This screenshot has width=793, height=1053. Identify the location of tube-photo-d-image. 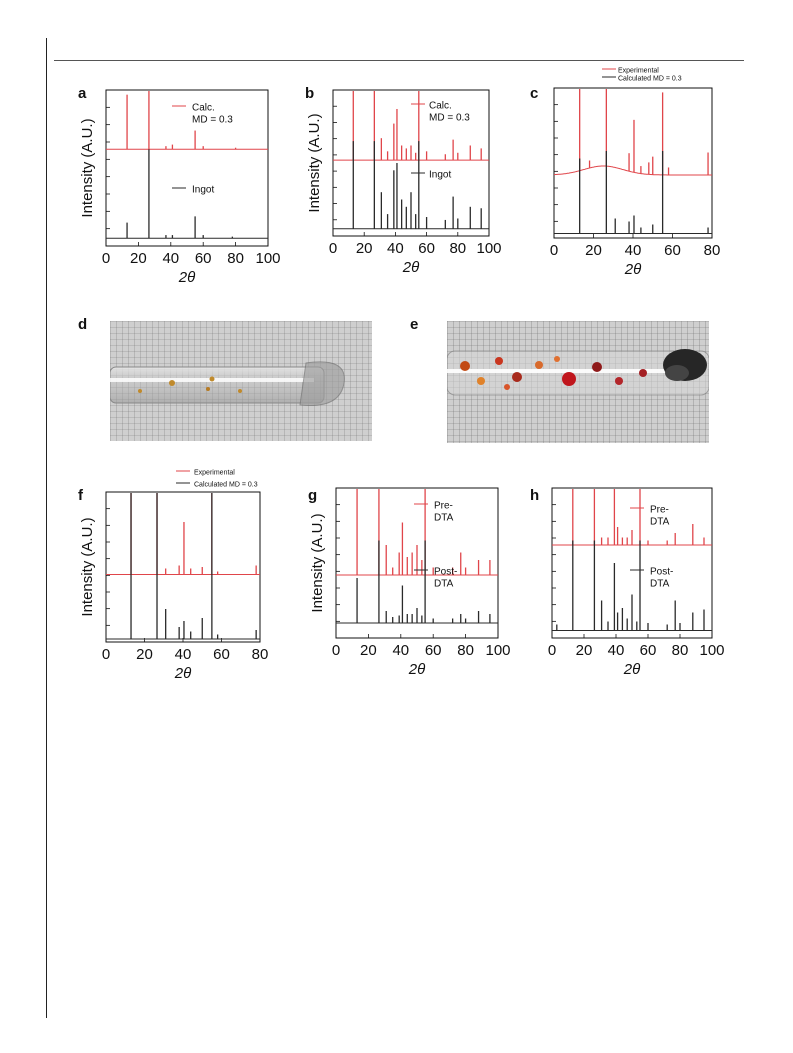
(241, 381).